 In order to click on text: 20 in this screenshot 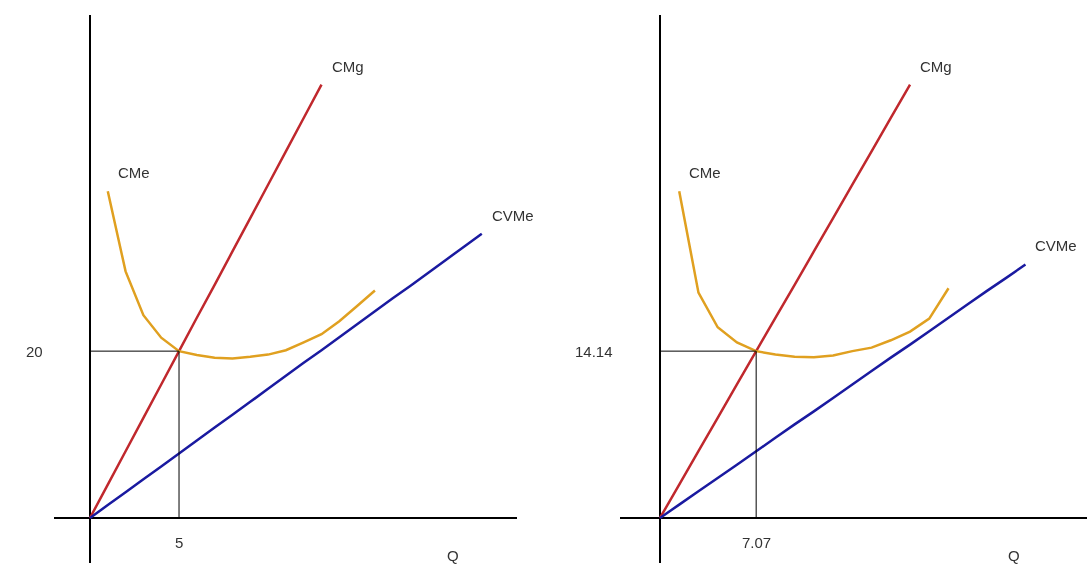, I will do `click(34, 351)`.